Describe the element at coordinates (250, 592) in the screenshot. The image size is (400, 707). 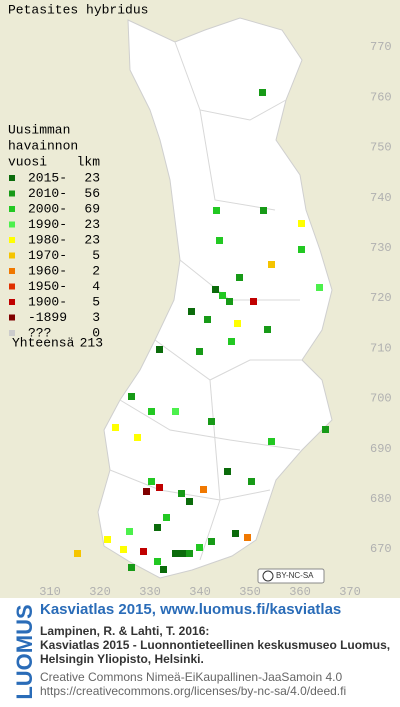
I see `grid-x-label: 350` at that location.